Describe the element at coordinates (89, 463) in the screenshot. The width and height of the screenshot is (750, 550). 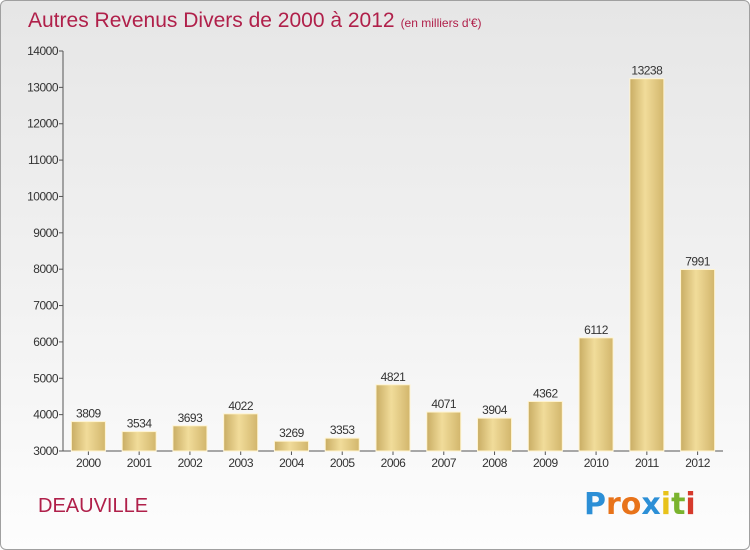
I see `x-tick-label: 2000` at that location.